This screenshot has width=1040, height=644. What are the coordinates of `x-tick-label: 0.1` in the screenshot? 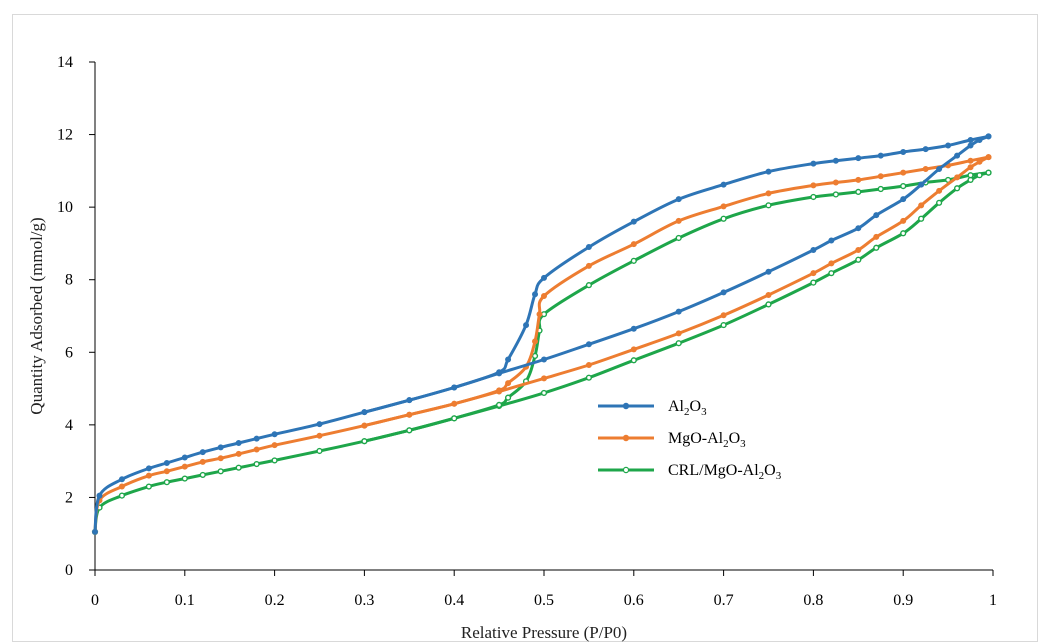 It's located at (185, 600).